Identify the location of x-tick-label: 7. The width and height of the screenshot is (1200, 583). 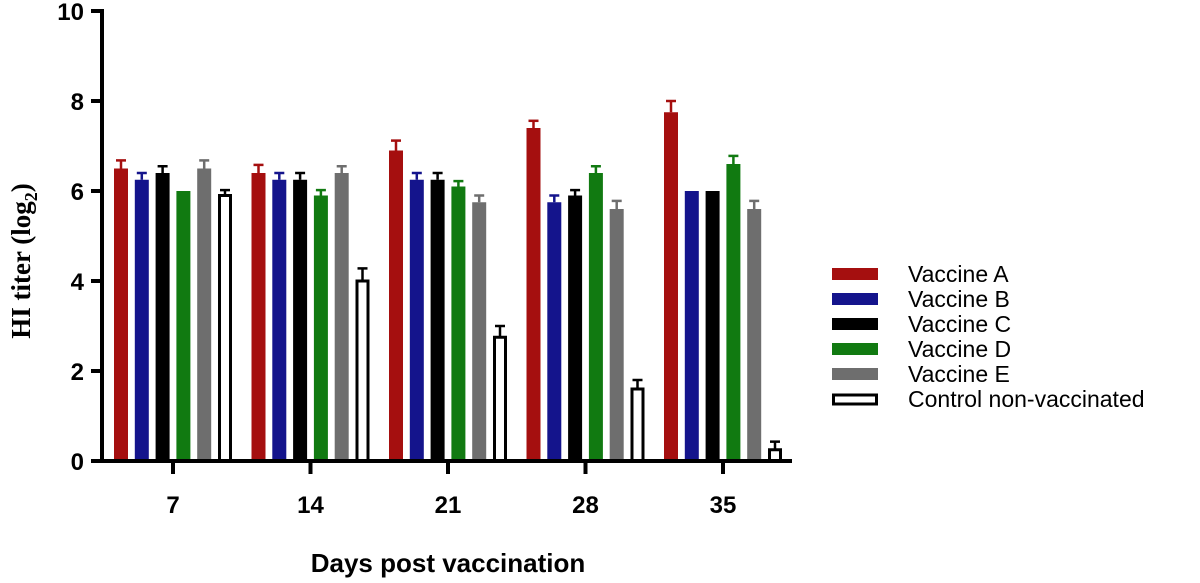
(172, 505).